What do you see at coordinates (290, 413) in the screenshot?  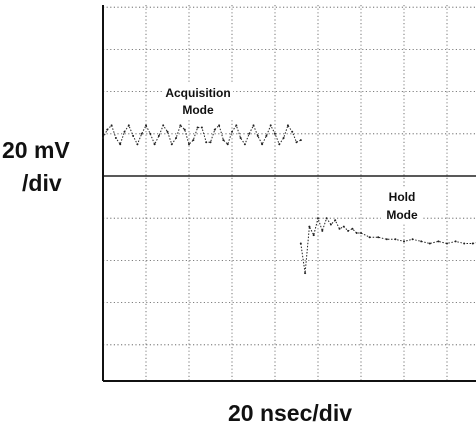 I see `x-axis-label: 20 nsec/div` at bounding box center [290, 413].